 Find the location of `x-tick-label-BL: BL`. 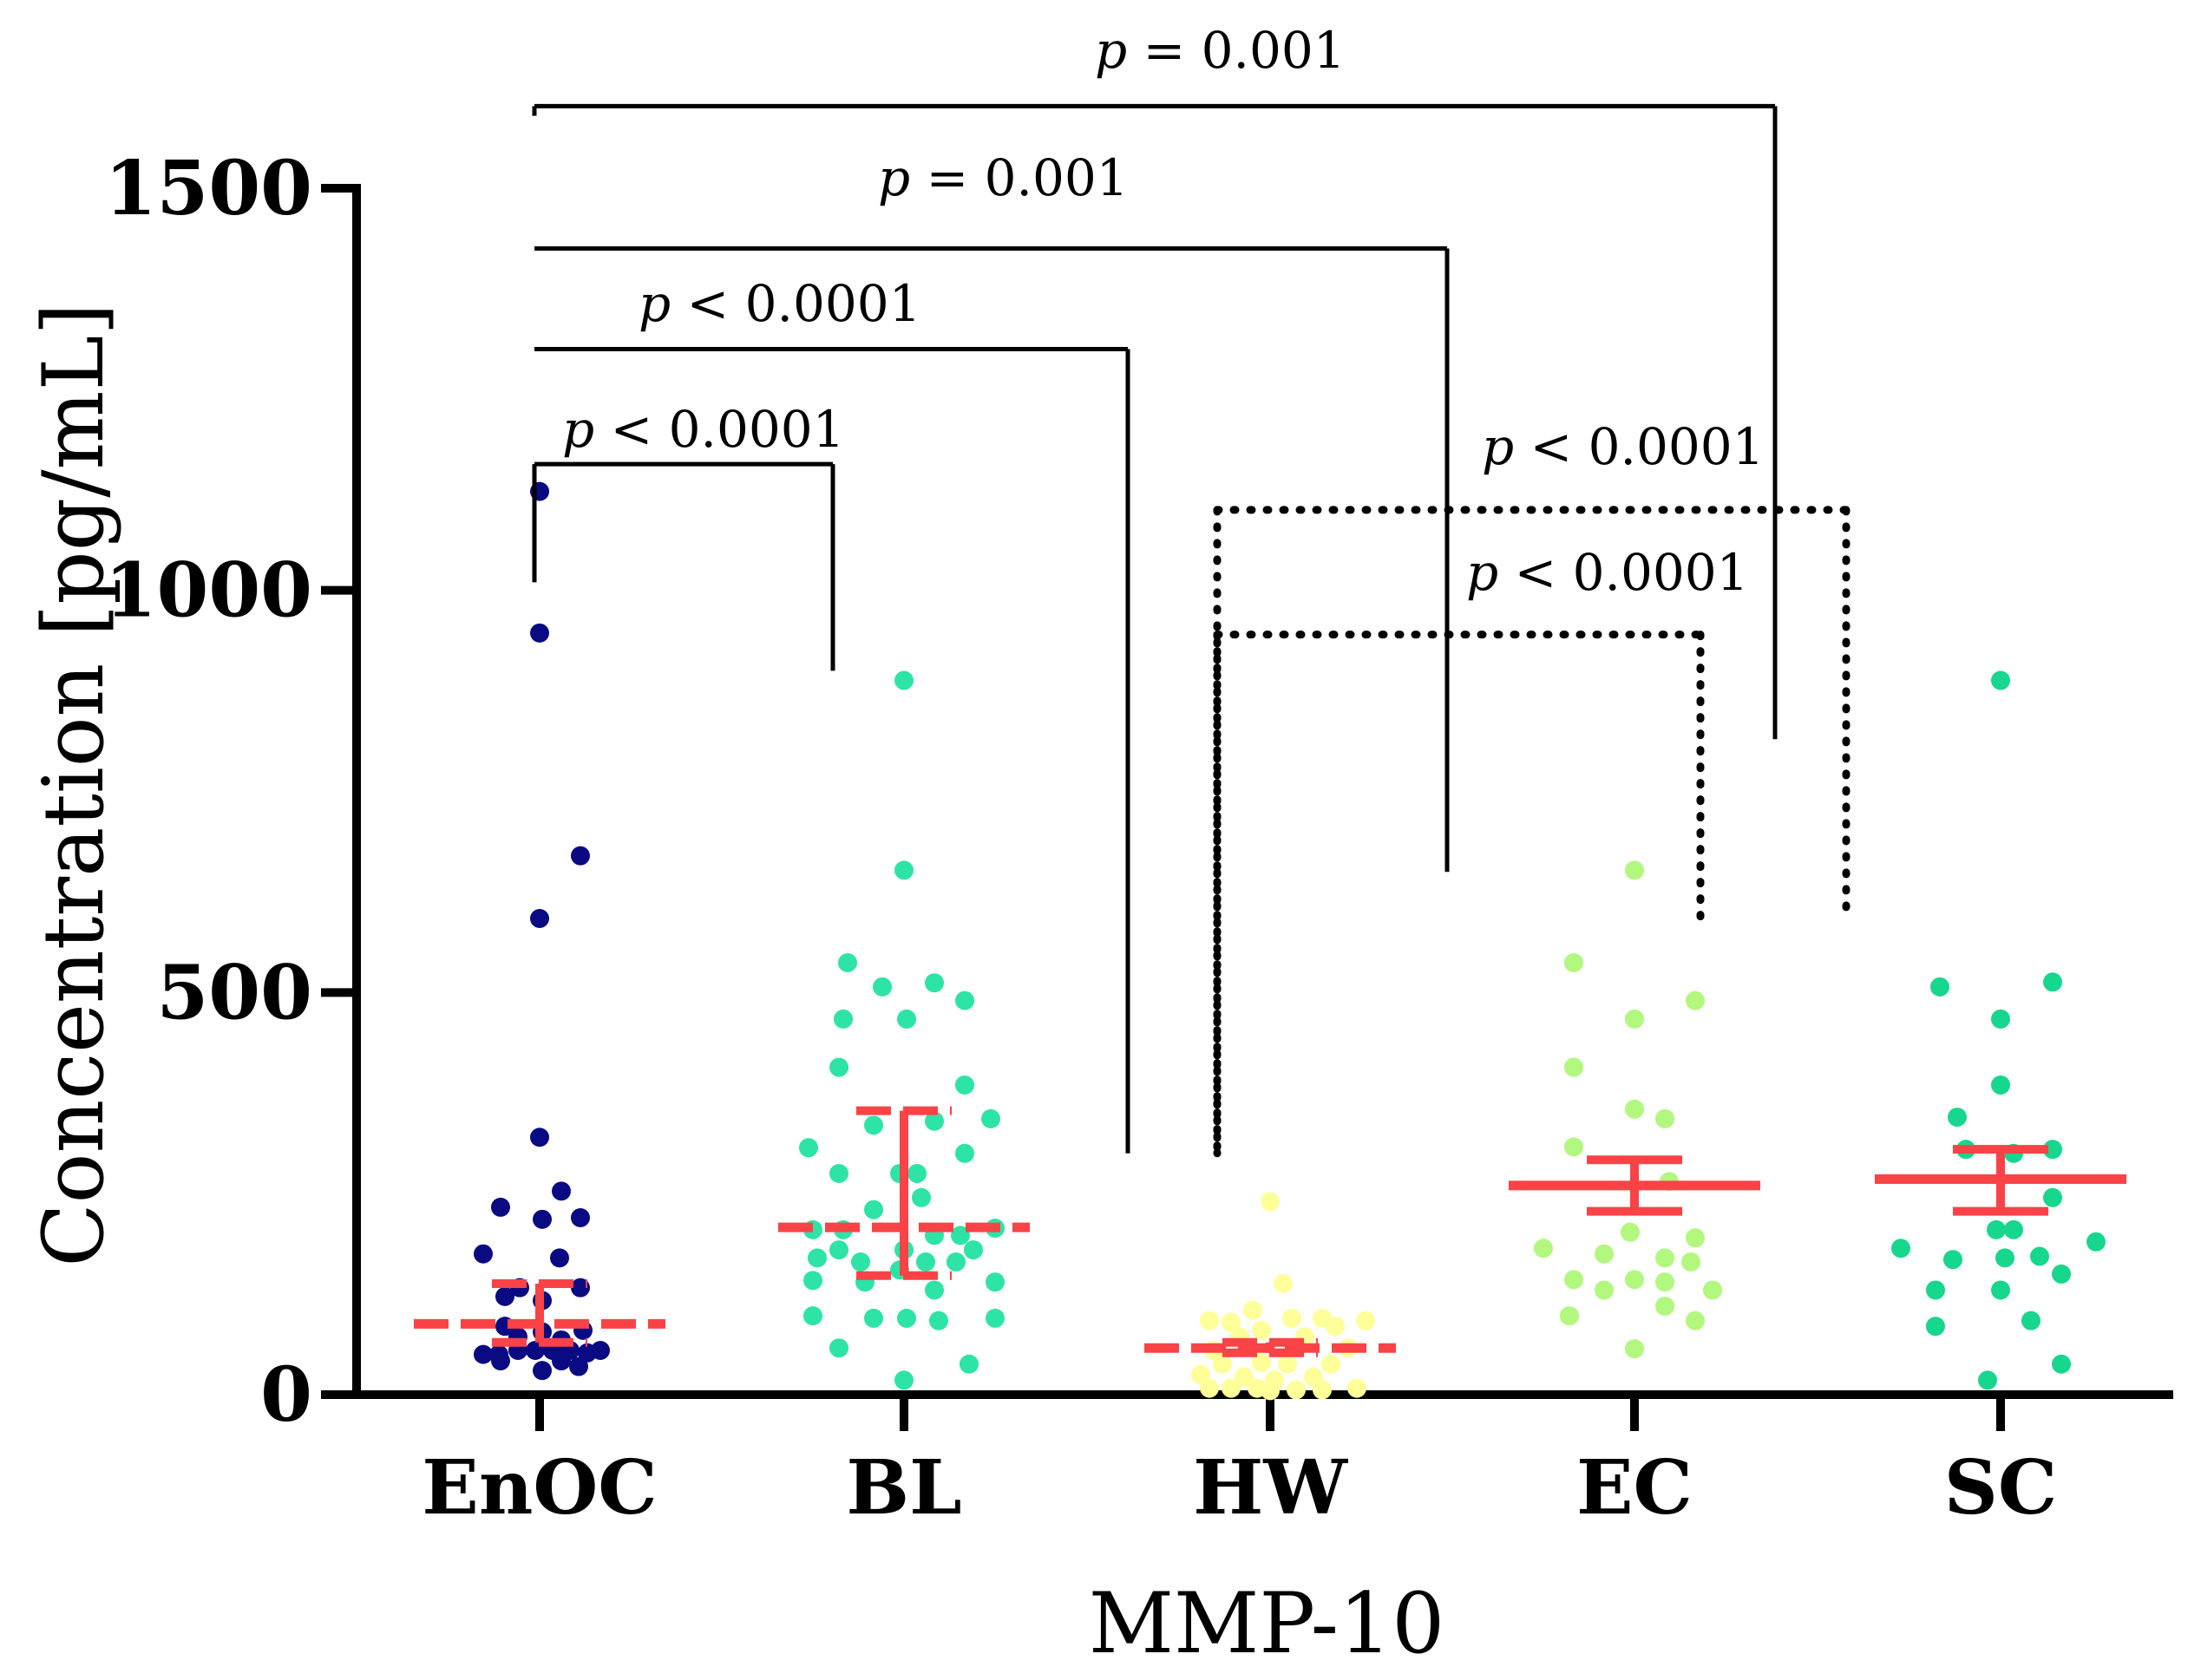

x-tick-label-BL: BL is located at coordinates (903, 1488).